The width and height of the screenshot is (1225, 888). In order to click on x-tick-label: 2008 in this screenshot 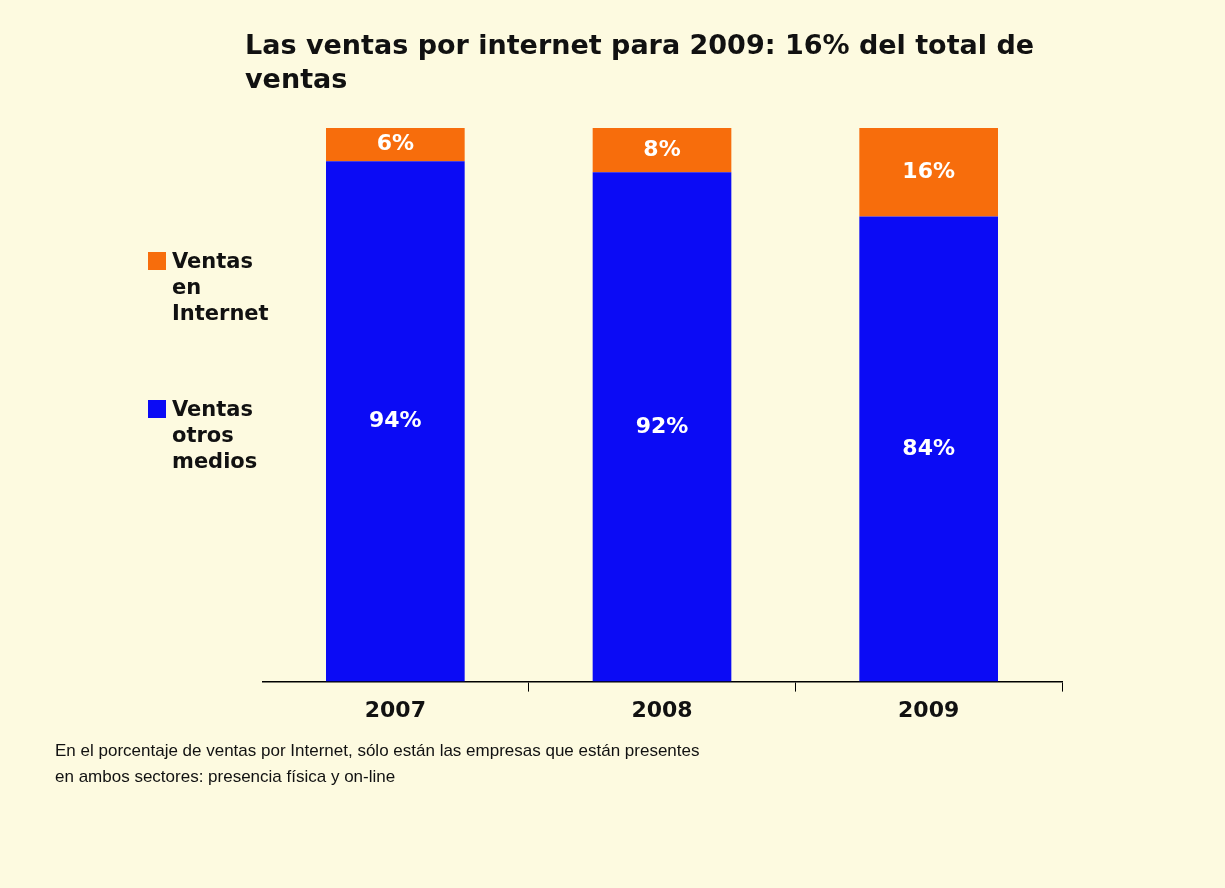, I will do `click(662, 709)`.